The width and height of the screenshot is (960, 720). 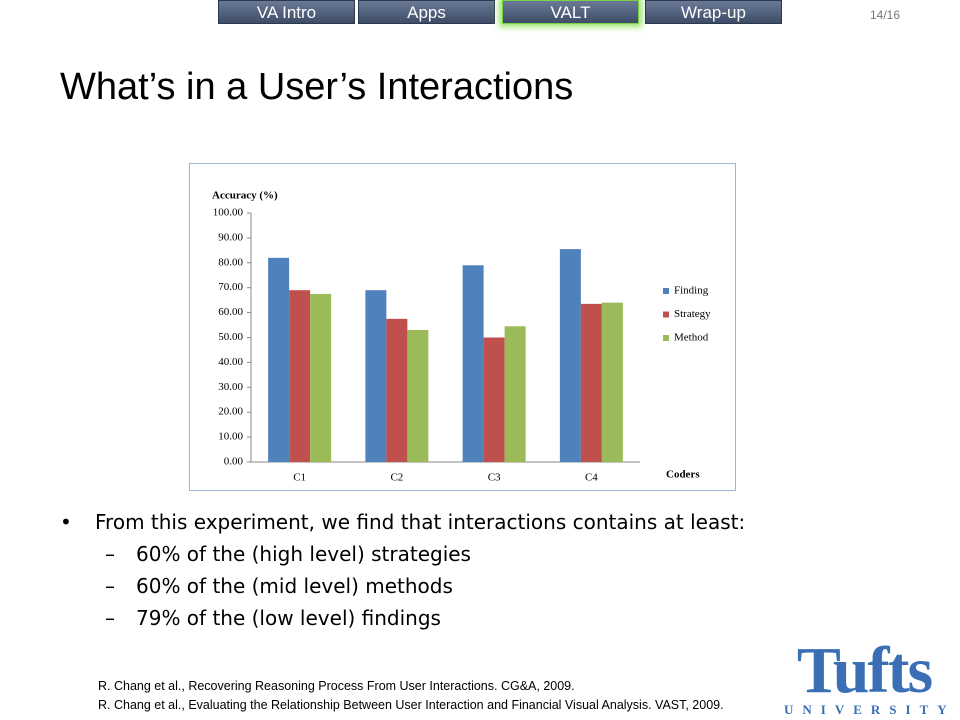 I want to click on sub-bullet: 79% of the (low level) findings, so click(x=288, y=618).